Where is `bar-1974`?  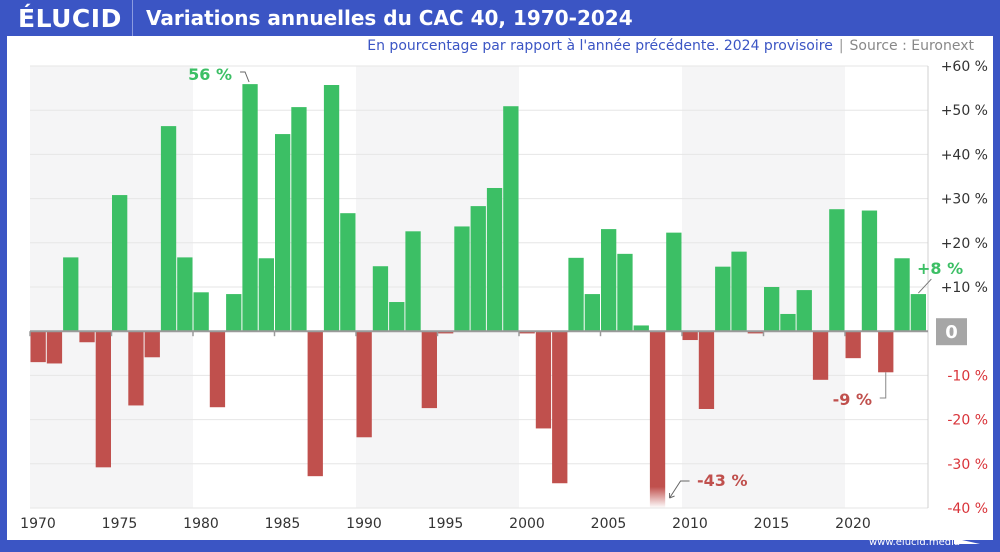
bar-1974 is located at coordinates (103, 399).